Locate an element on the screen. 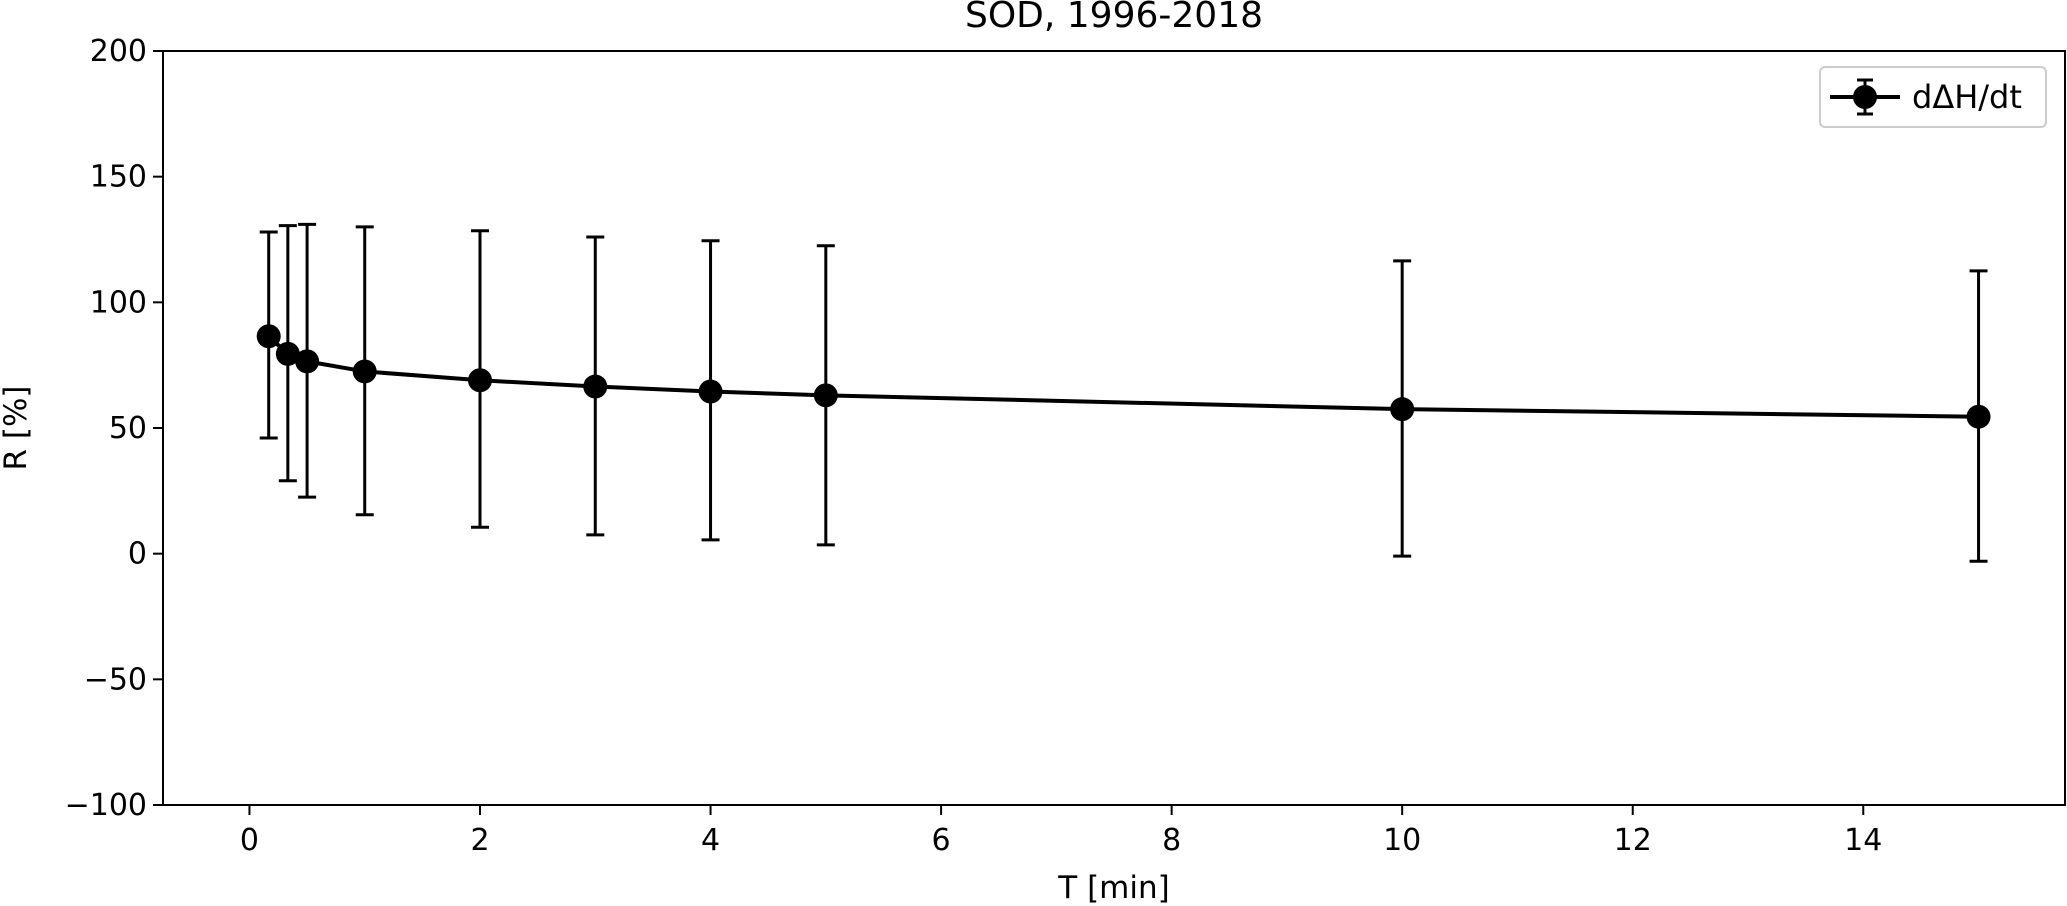 This screenshot has height=906, width=2067. x-tick-label: 4 is located at coordinates (710, 840).